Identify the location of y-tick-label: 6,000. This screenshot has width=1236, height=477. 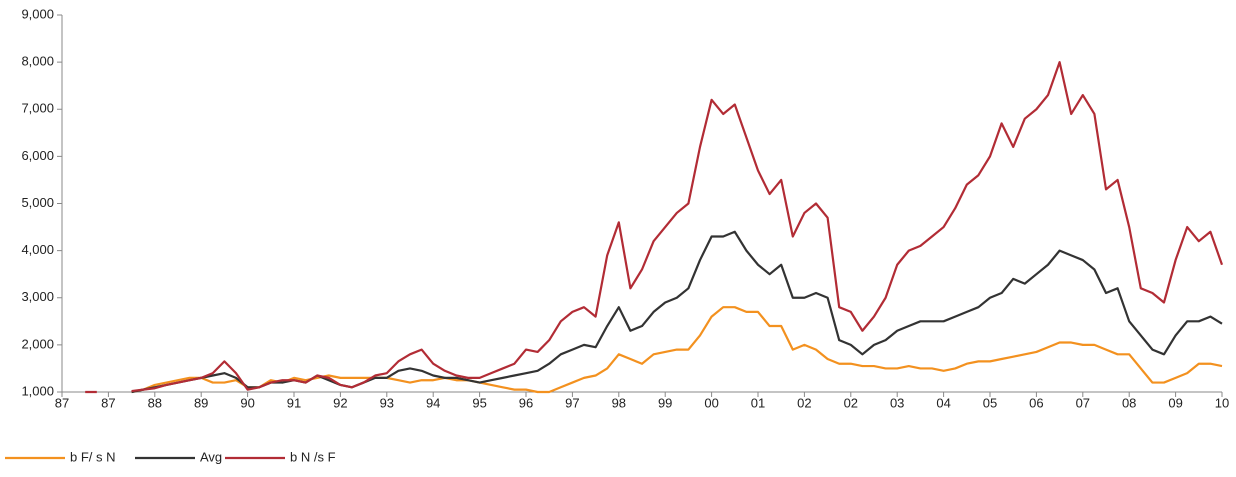
(37, 155).